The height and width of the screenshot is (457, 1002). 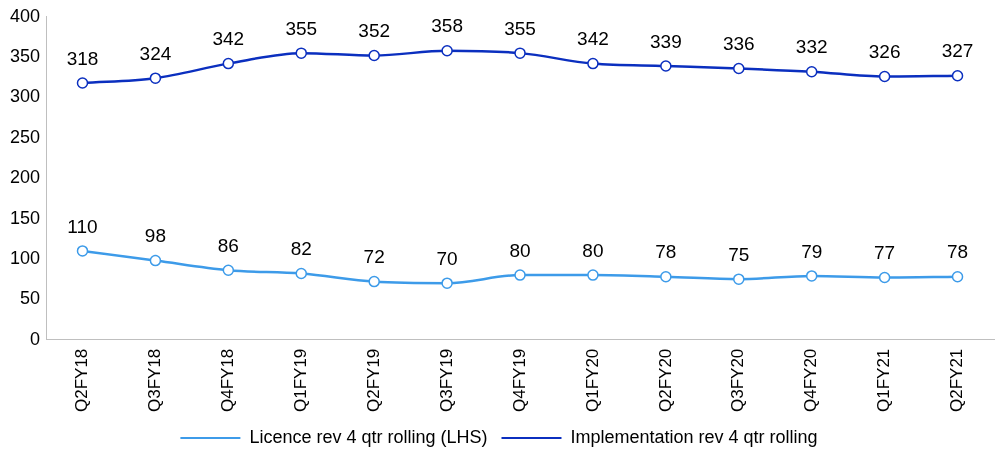 What do you see at coordinates (812, 251) in the screenshot?
I see `data-label: 79` at bounding box center [812, 251].